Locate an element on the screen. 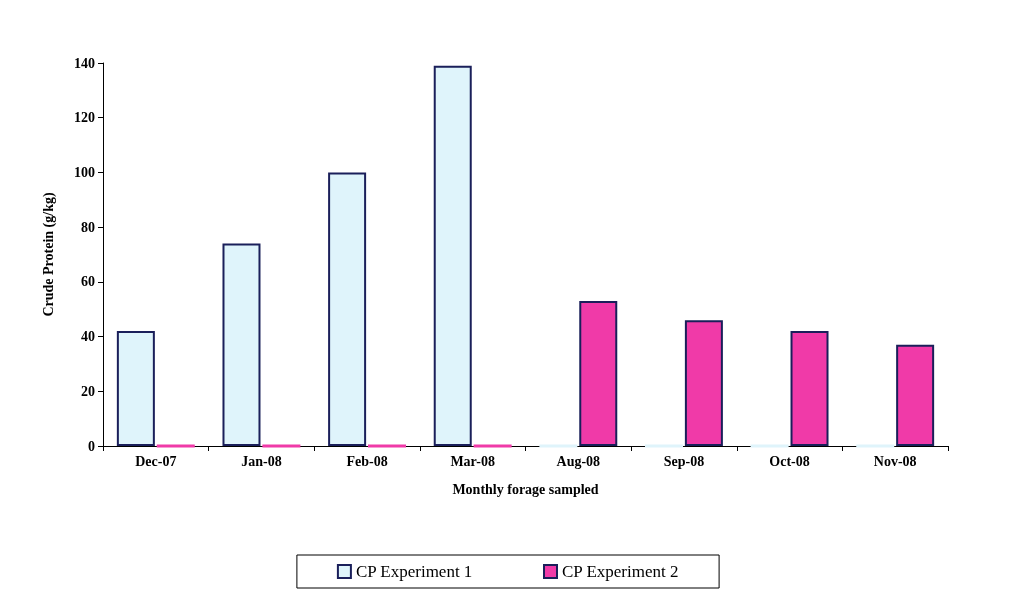  legend-label: CP Experiment 2 is located at coordinates (620, 571).